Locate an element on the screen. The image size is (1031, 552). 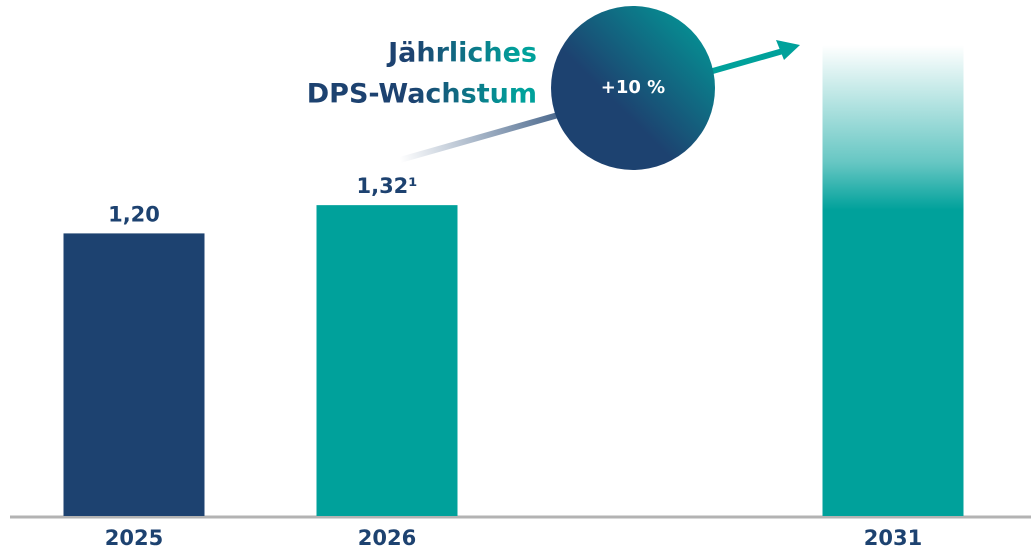
x-tick-label: 2026 is located at coordinates (387, 538).